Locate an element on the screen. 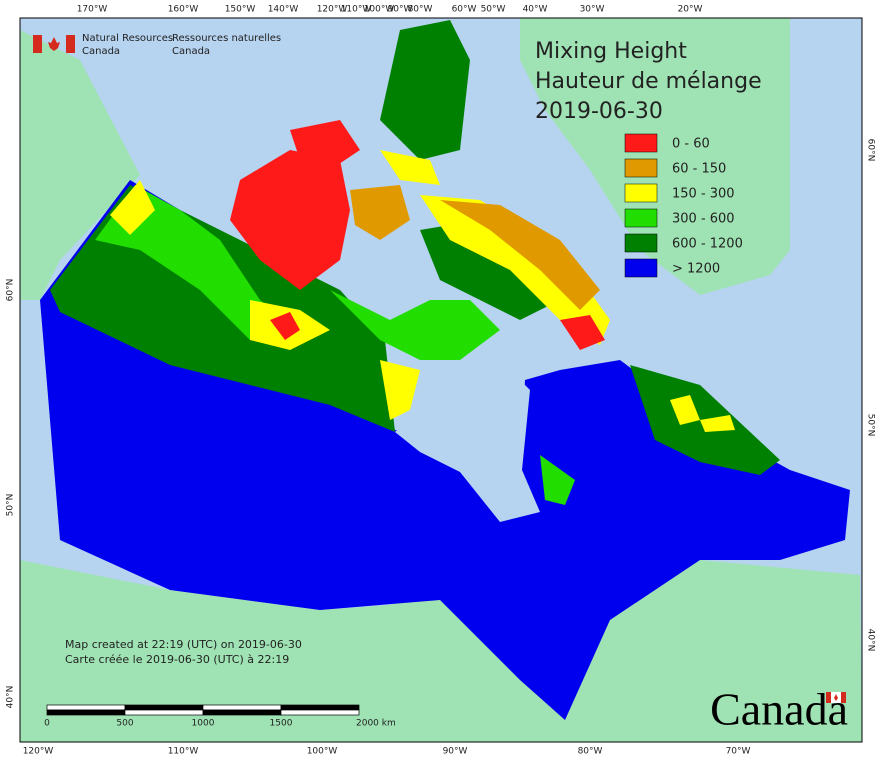 Image resolution: width=880 pixels, height=764 pixels. lon-label: 40°W is located at coordinates (535, 10).